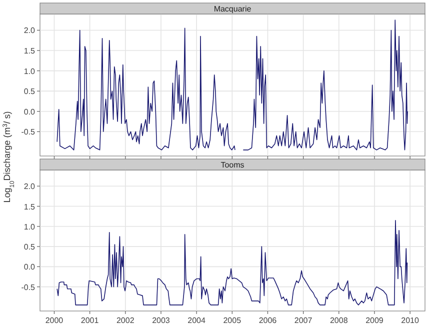 The width and height of the screenshot is (429, 327). Describe the element at coordinates (90, 320) in the screenshot. I see `x-tick-label: 2001` at that location.